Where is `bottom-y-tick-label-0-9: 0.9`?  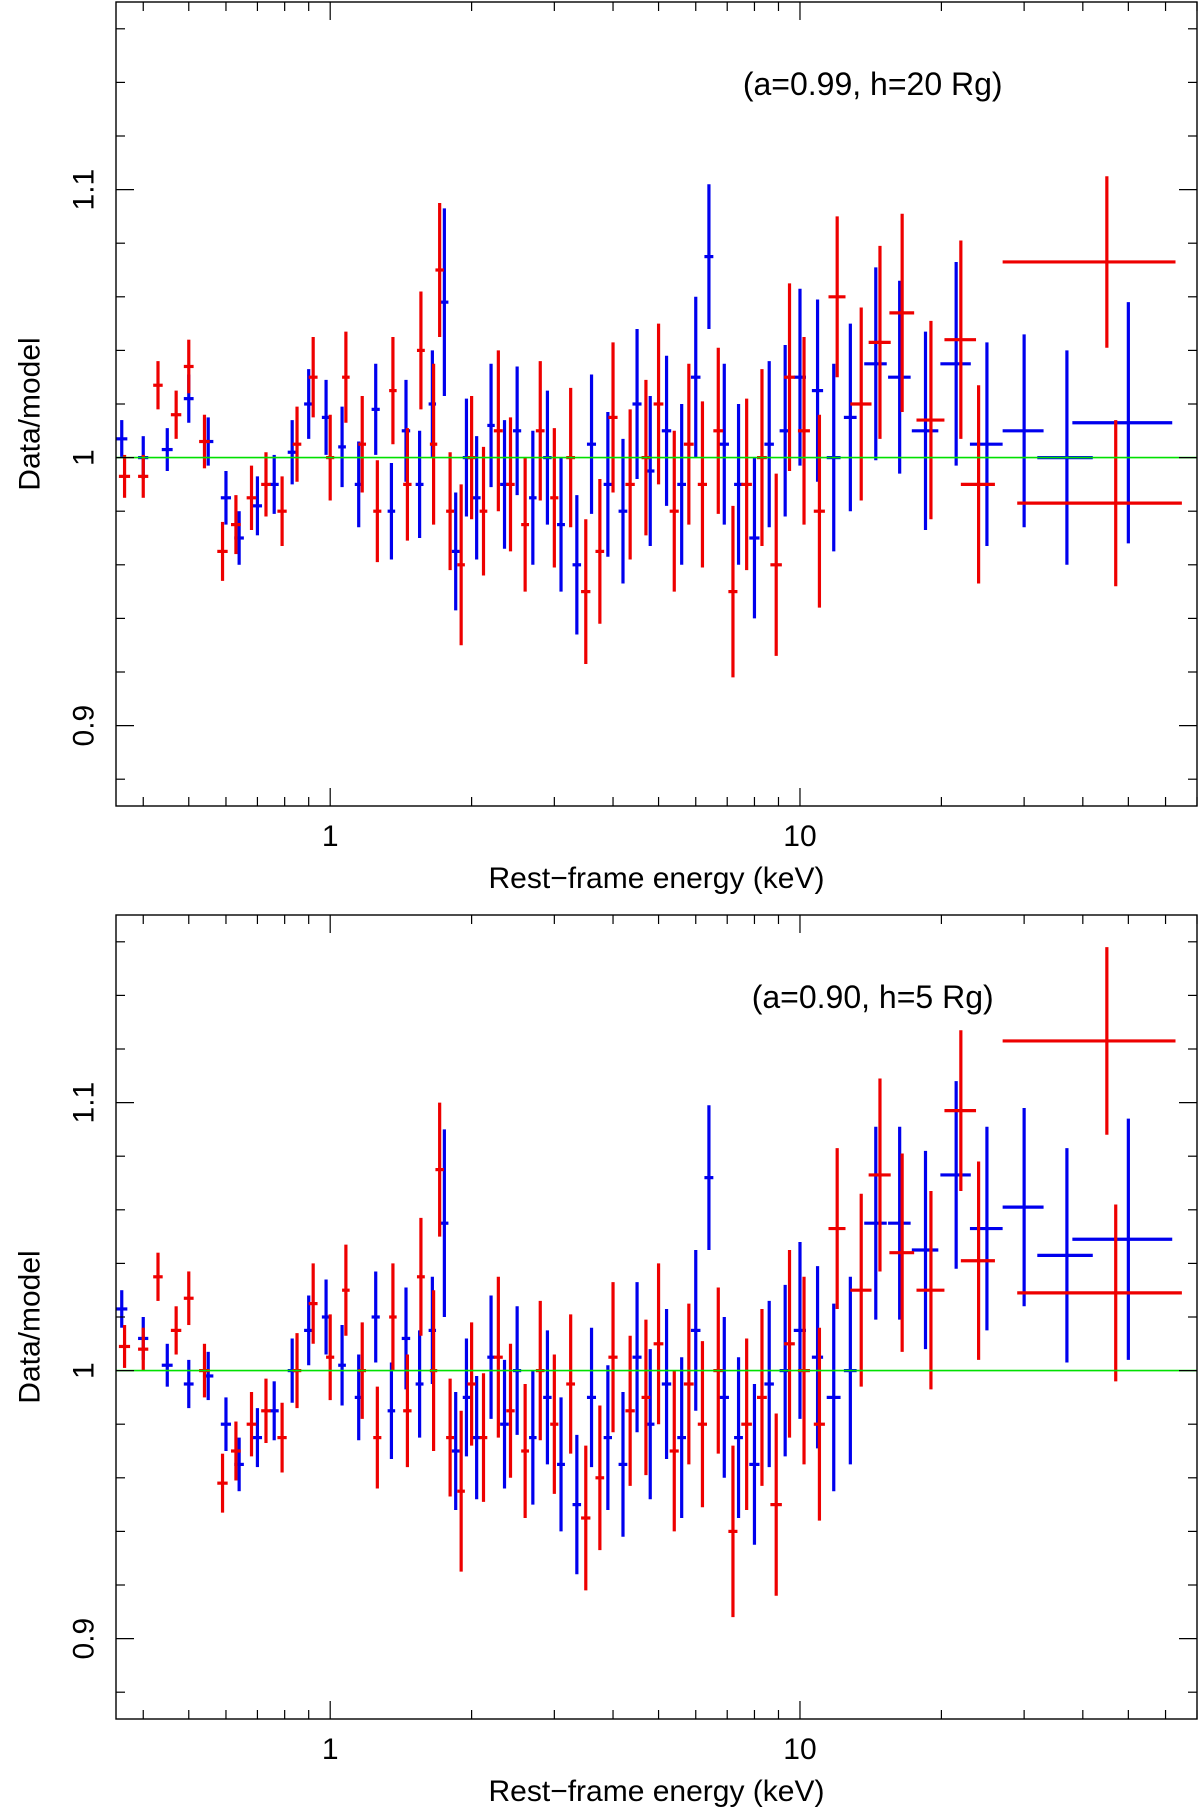 bottom-y-tick-label-0-9: 0.9 is located at coordinates (84, 1639).